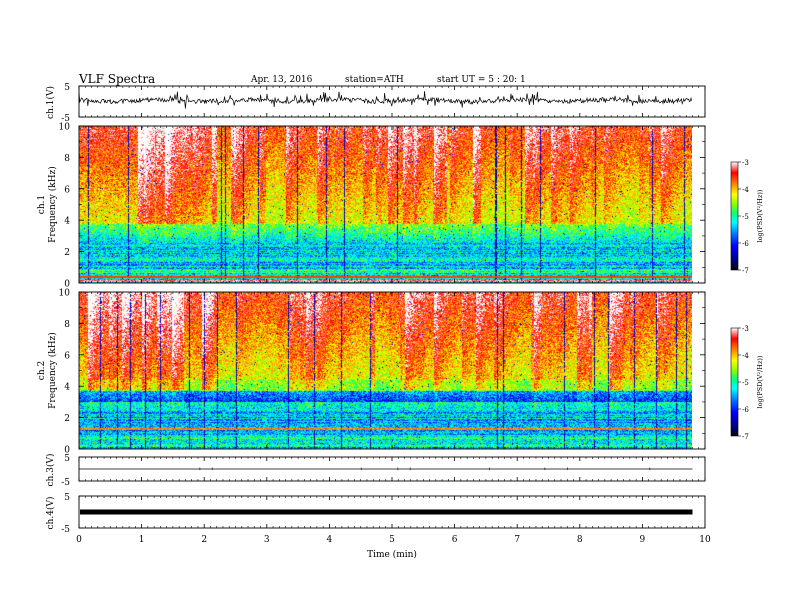 The width and height of the screenshot is (792, 612). I want to click on x-tick-label: 7, so click(517, 540).